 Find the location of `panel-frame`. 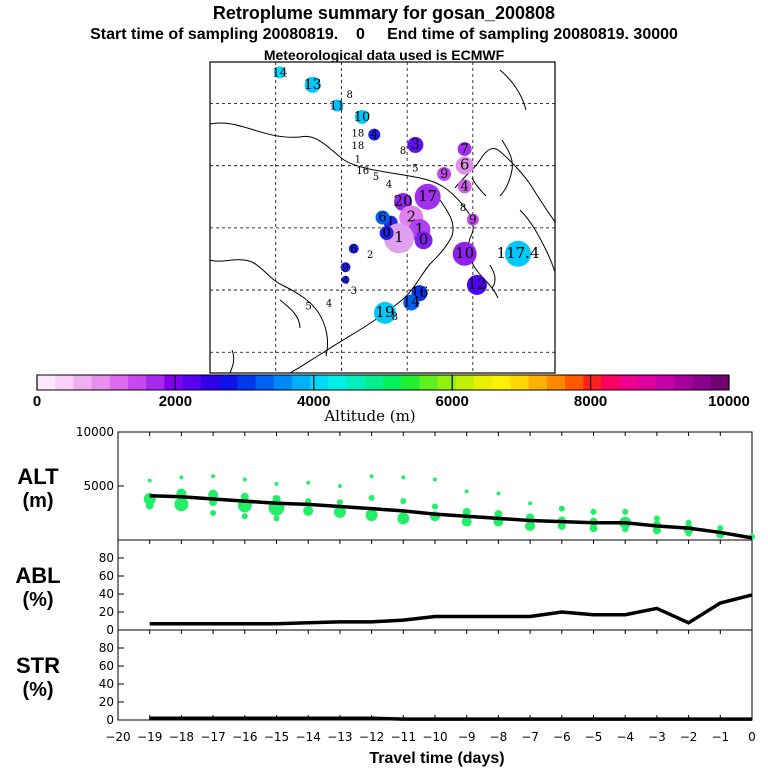

panel-frame is located at coordinates (435, 675).